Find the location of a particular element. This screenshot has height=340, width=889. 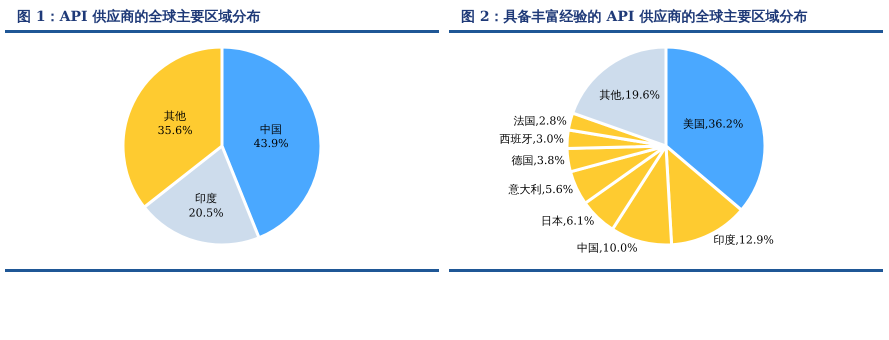

slice-label: 德国,3.8% is located at coordinates (538, 160).